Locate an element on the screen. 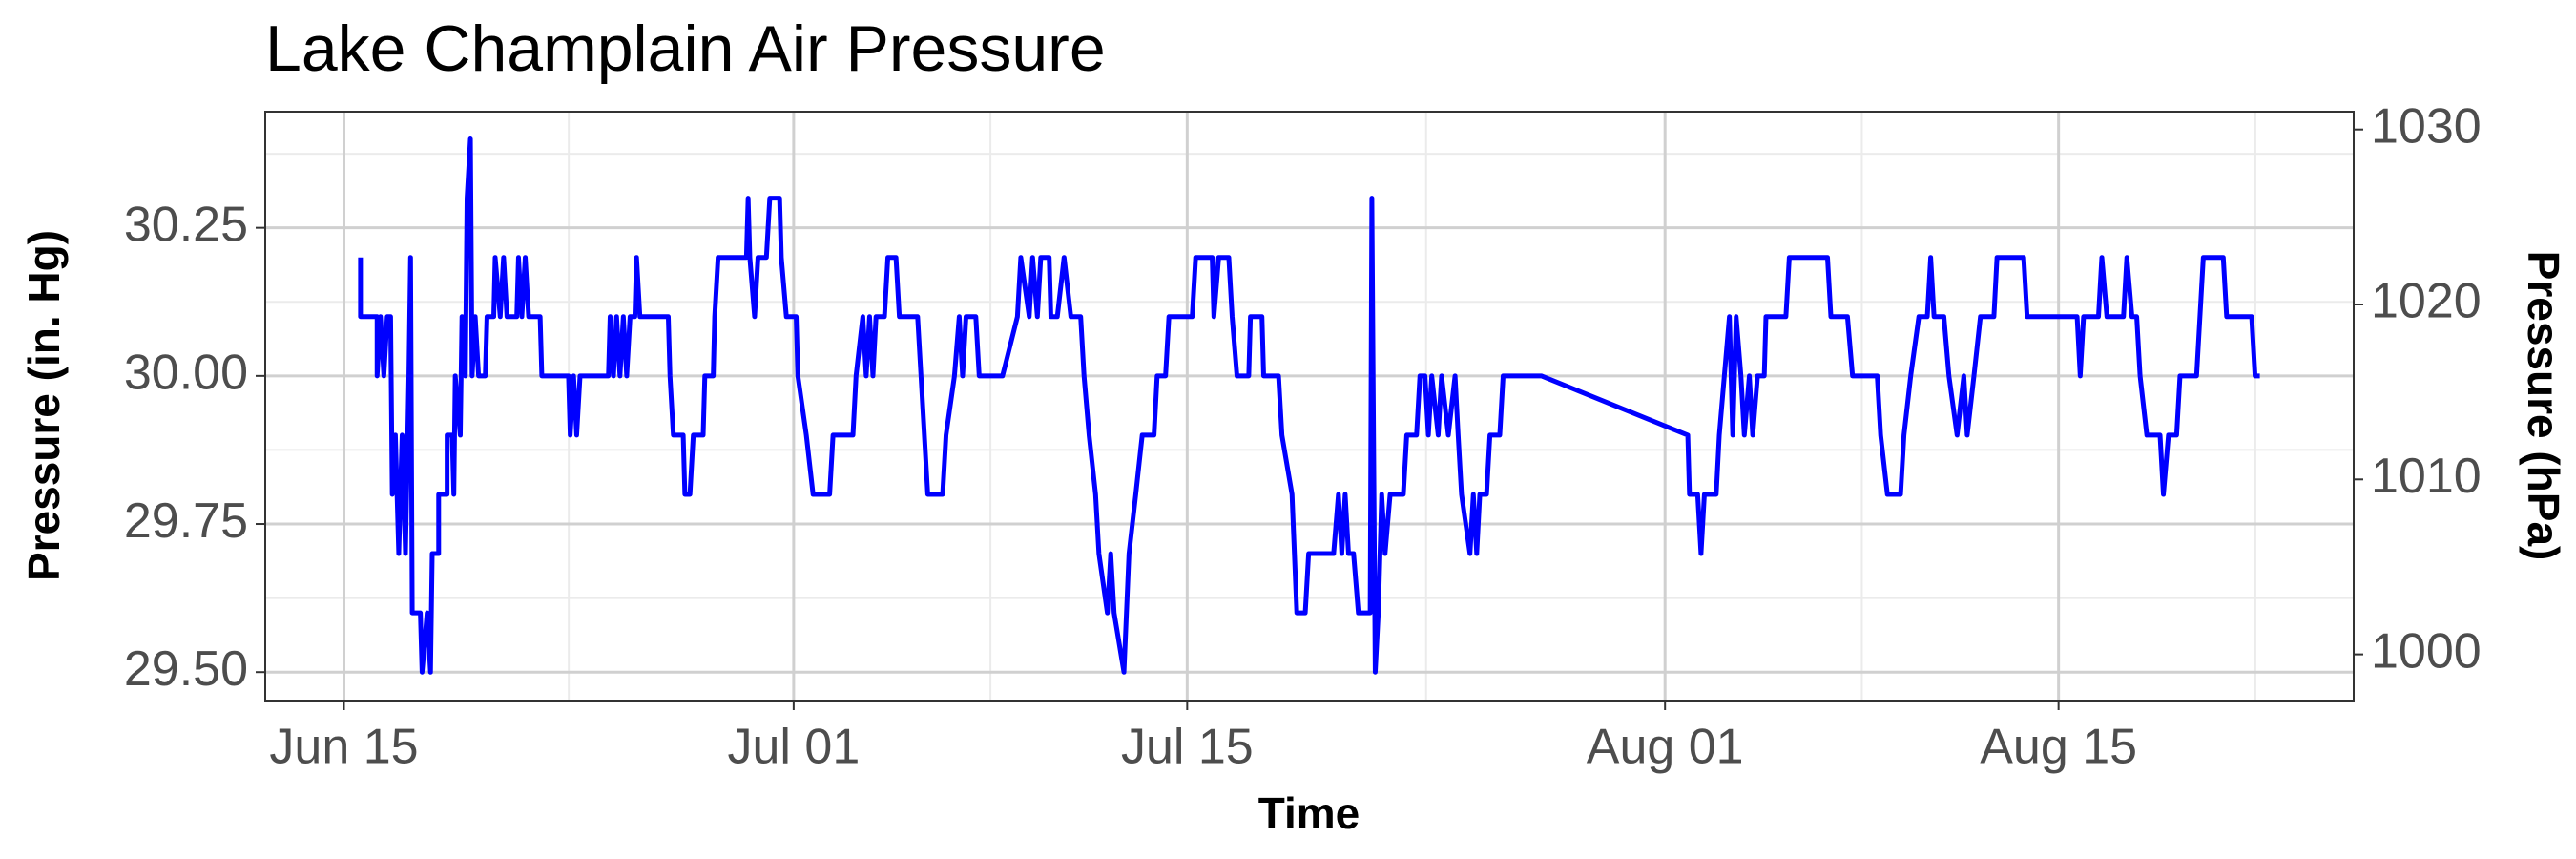 Image resolution: width=2576 pixels, height=859 pixels. y-tick-label: 30.00 is located at coordinates (186, 373).